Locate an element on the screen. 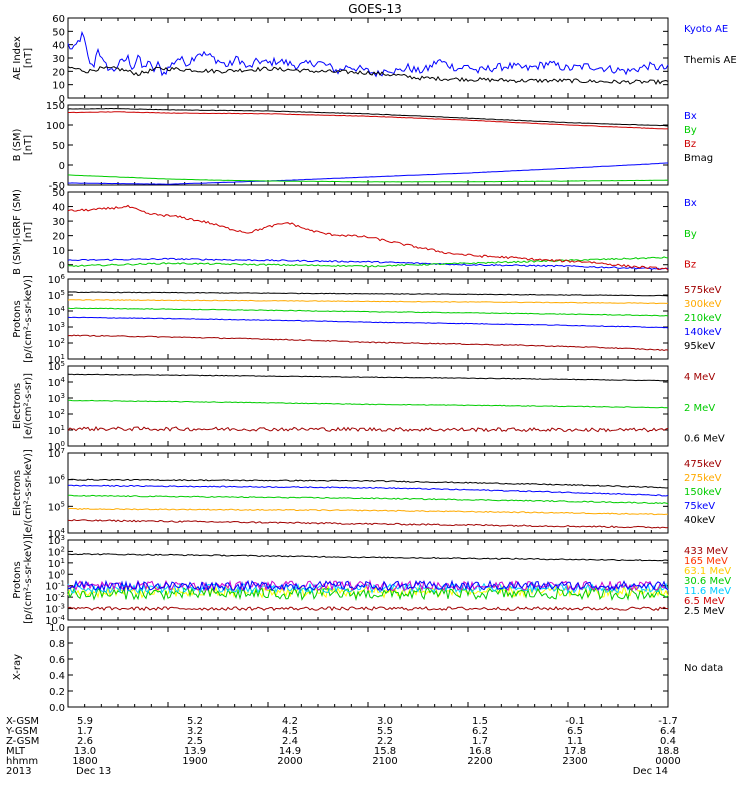  ephemeris-cell: 16.8 is located at coordinates (480, 751).